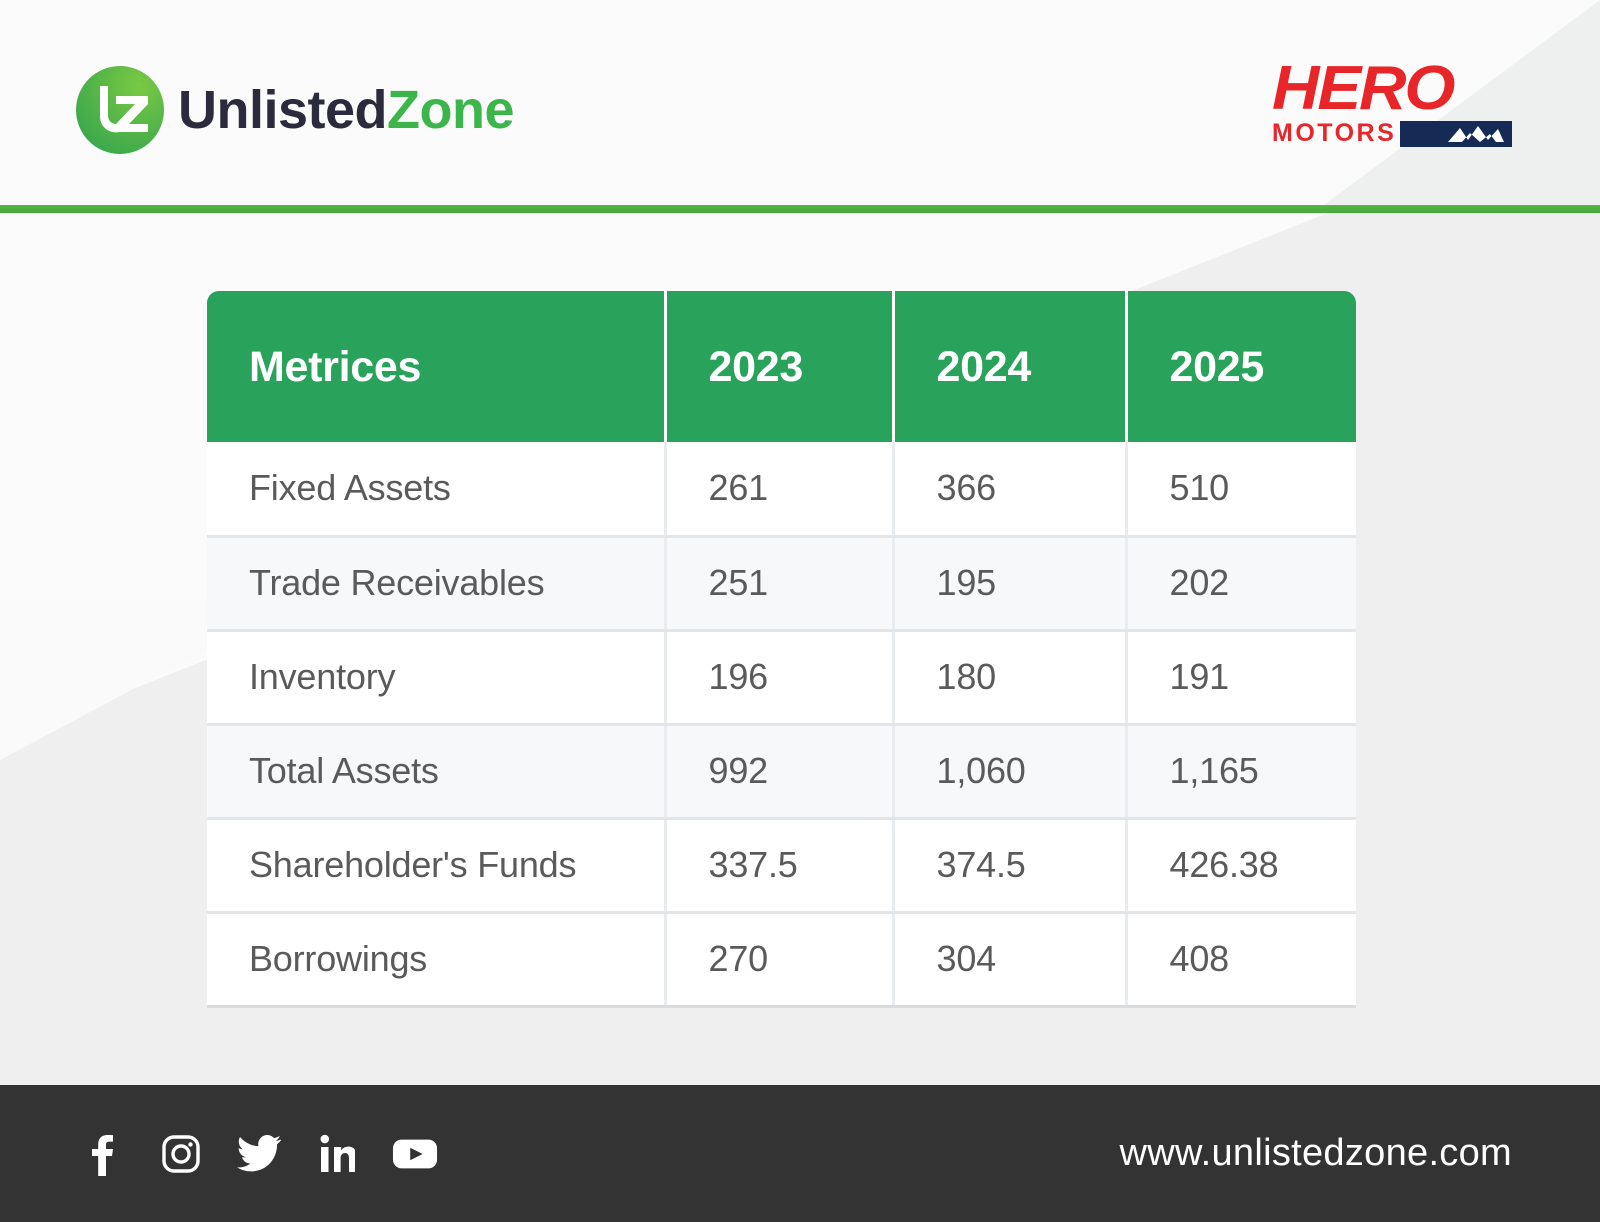 The width and height of the screenshot is (1600, 1222). What do you see at coordinates (1334, 133) in the screenshot?
I see `hero-motors-subtitle: MOTORS` at bounding box center [1334, 133].